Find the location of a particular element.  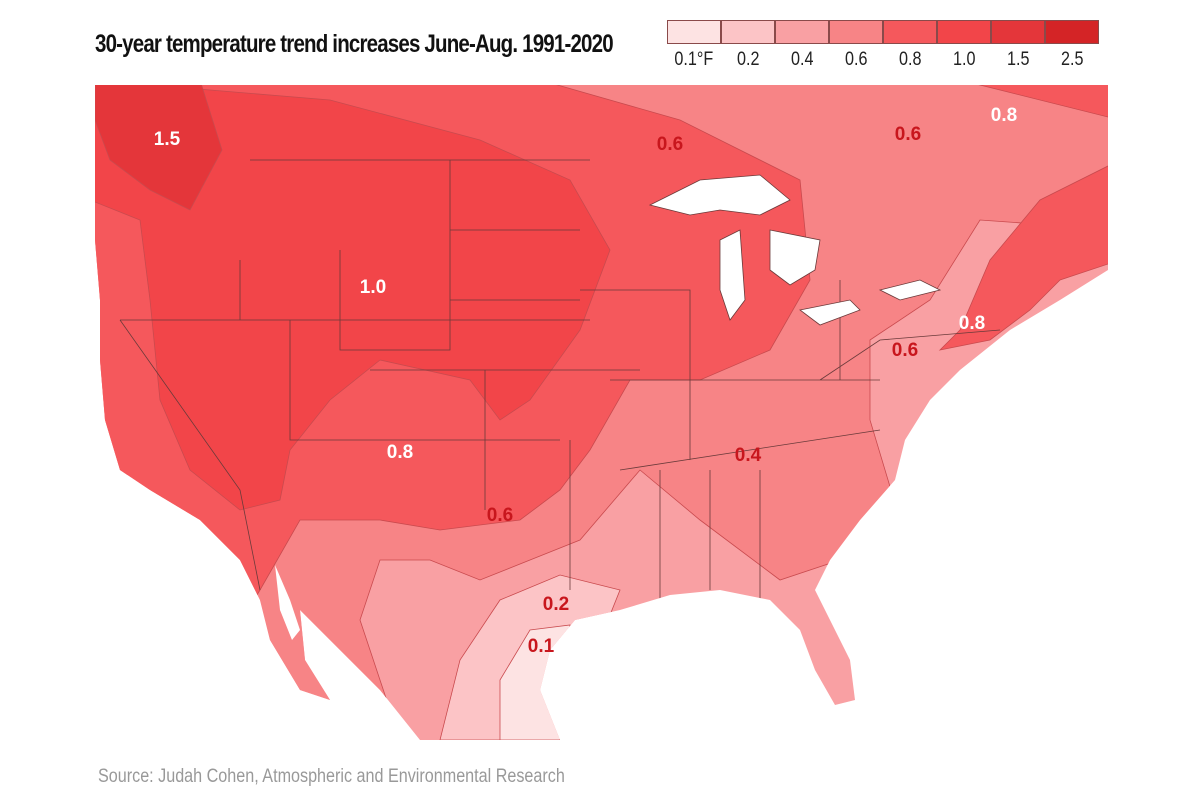

legend-item: 1.5 is located at coordinates (1017, 45).